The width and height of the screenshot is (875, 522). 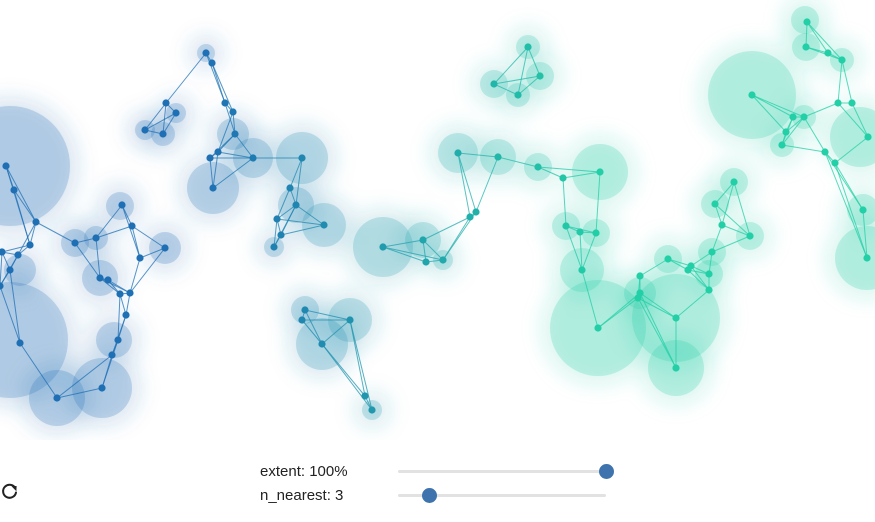 What do you see at coordinates (502, 495) in the screenshot?
I see `n-nearest-slider` at bounding box center [502, 495].